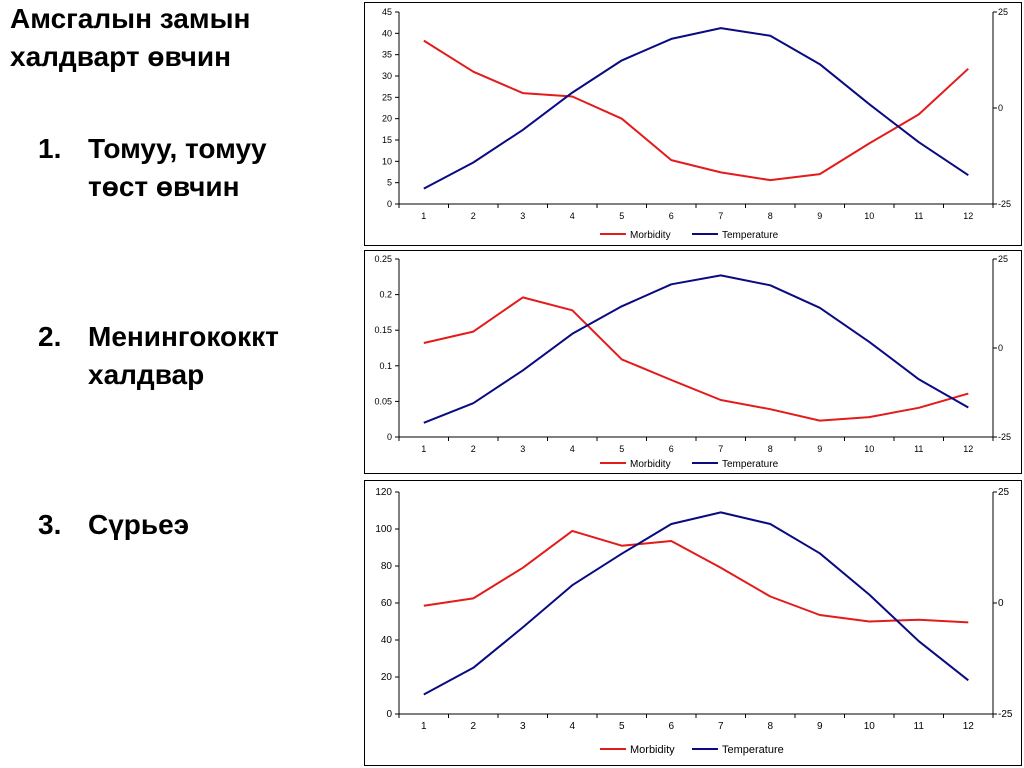 The width and height of the screenshot is (1024, 768). I want to click on y-tick-label-left: 0.15, so click(383, 330).